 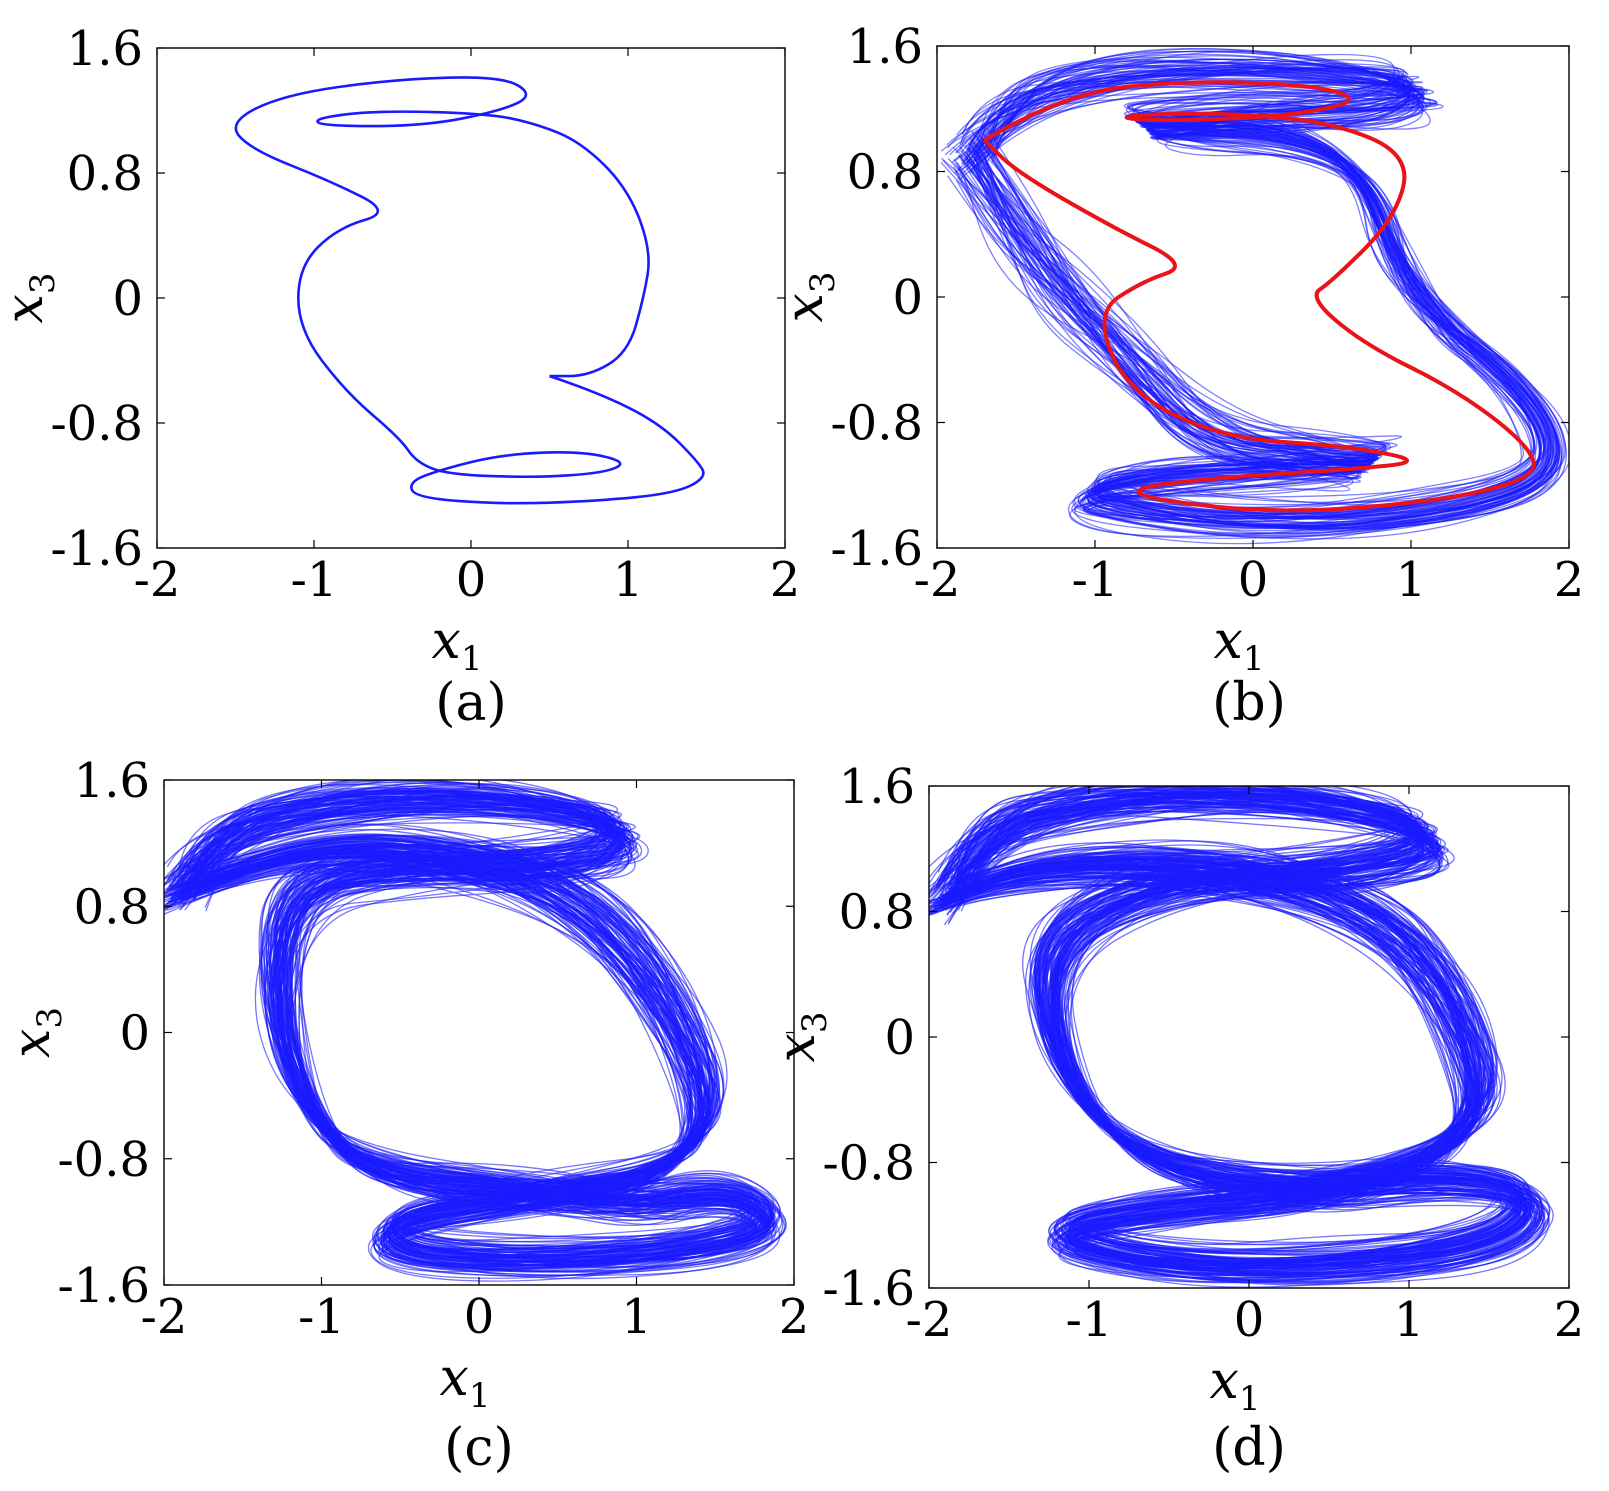 I want to click on series-attractor-b, so click(x=1254, y=296).